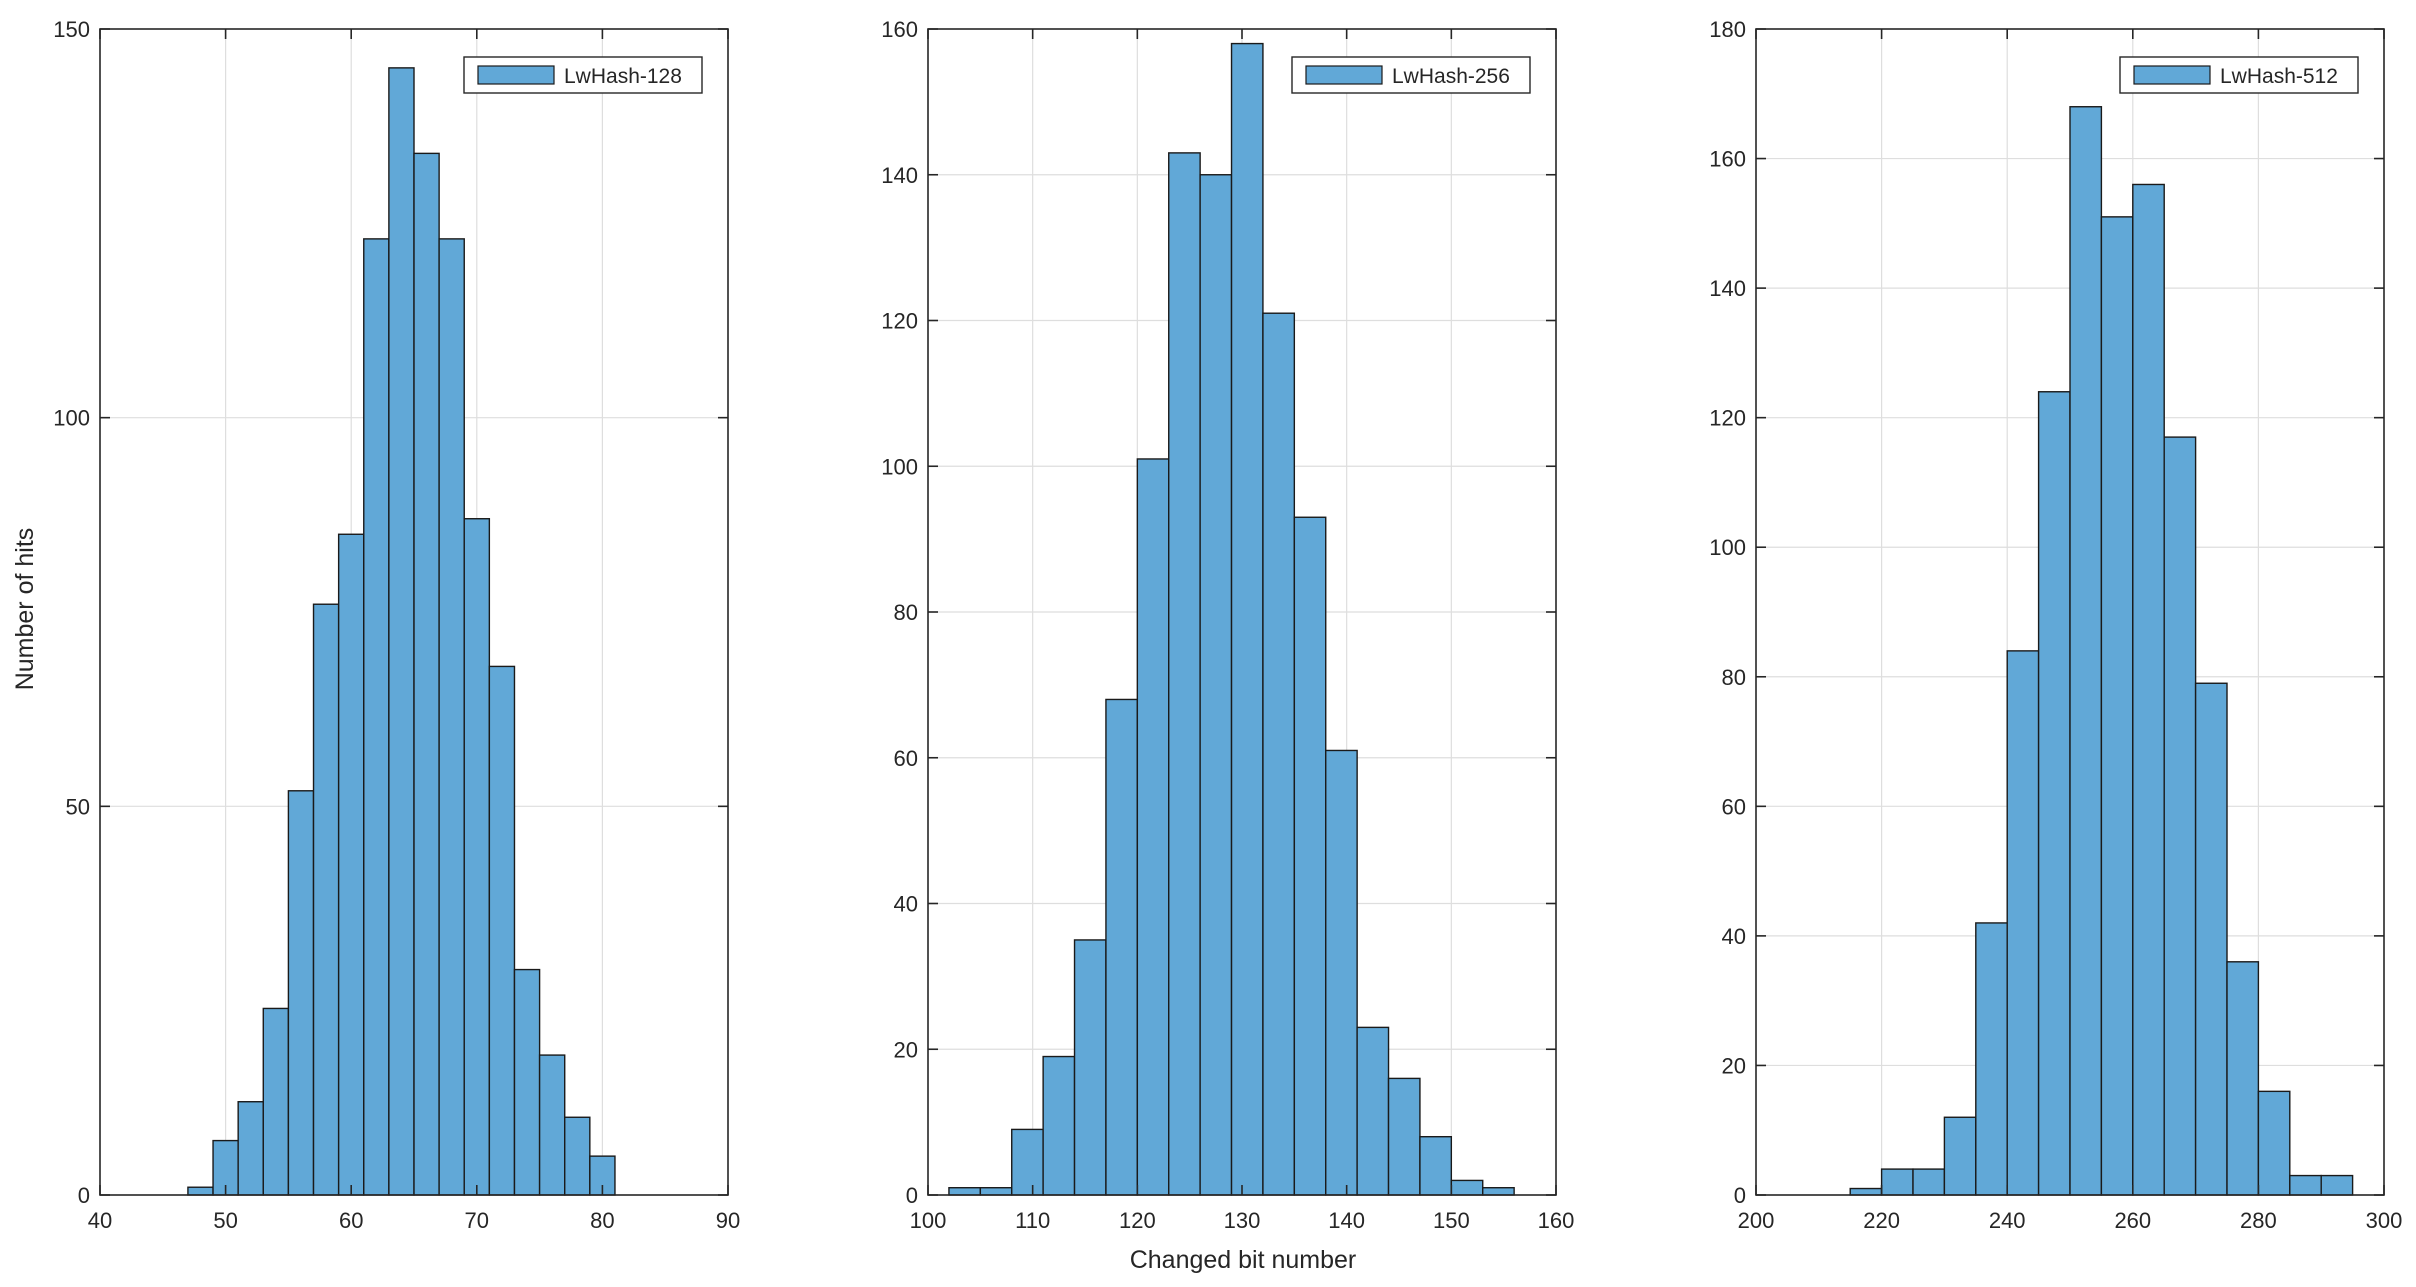 The image size is (2416, 1287). What do you see at coordinates (477, 1220) in the screenshot?
I see `x-tick-label: 70` at bounding box center [477, 1220].